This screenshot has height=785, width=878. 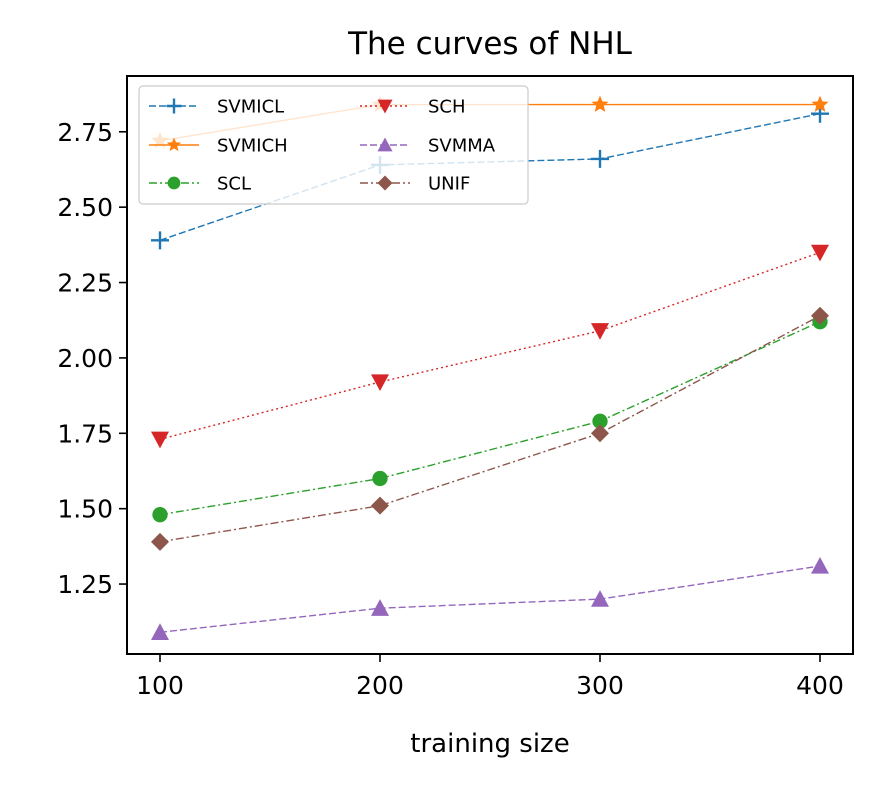 What do you see at coordinates (85, 132) in the screenshot?
I see `y-tick-label: 2.75` at bounding box center [85, 132].